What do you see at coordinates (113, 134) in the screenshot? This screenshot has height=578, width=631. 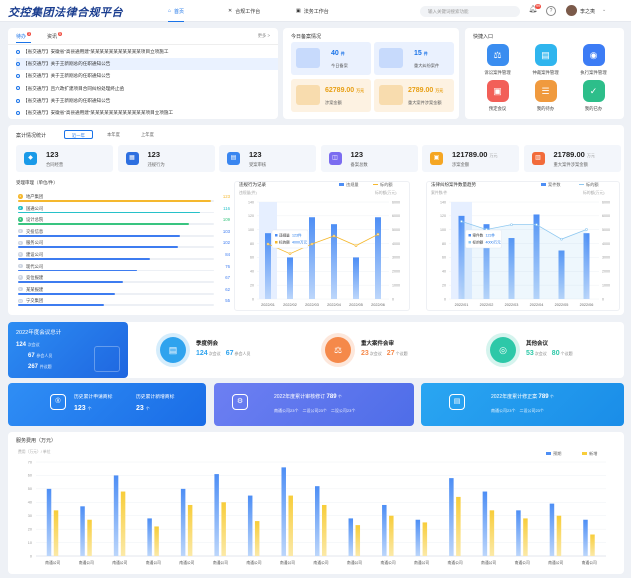 I see `period-this-year: 本年度` at bounding box center [113, 134].